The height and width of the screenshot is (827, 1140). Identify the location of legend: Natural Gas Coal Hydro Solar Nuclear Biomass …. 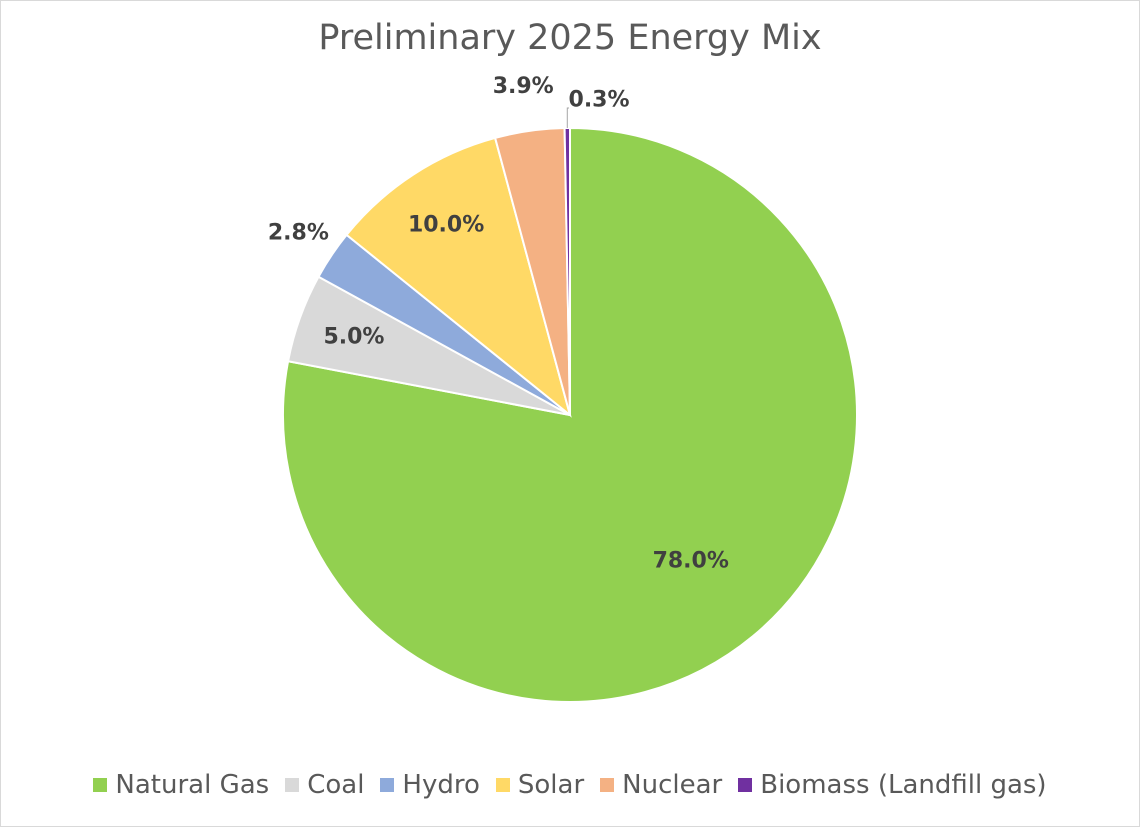
(570, 785).